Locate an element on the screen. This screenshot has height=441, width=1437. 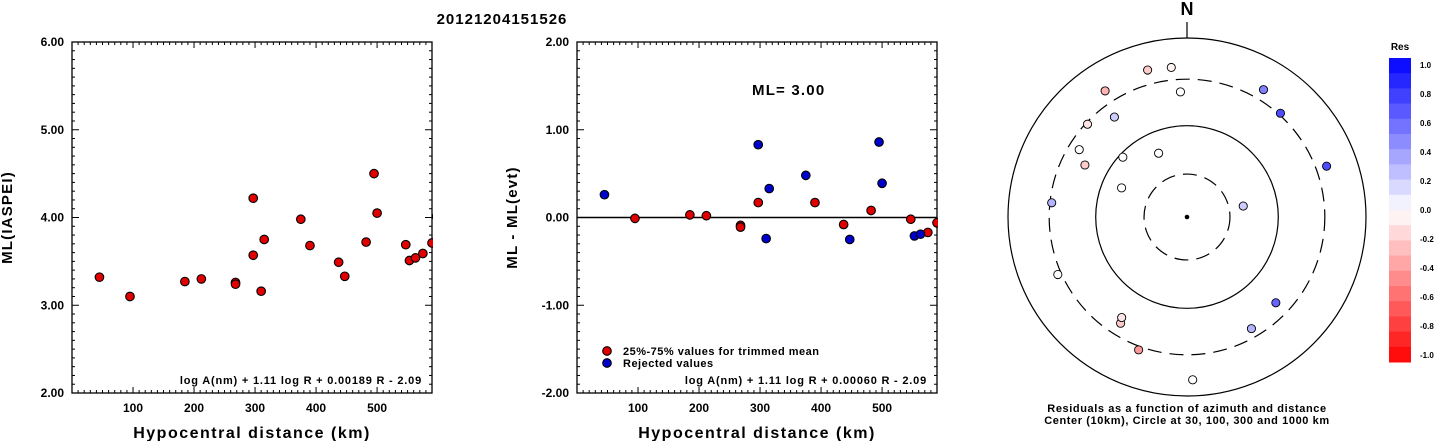
colorbar-label: 0.8 is located at coordinates (1426, 94).